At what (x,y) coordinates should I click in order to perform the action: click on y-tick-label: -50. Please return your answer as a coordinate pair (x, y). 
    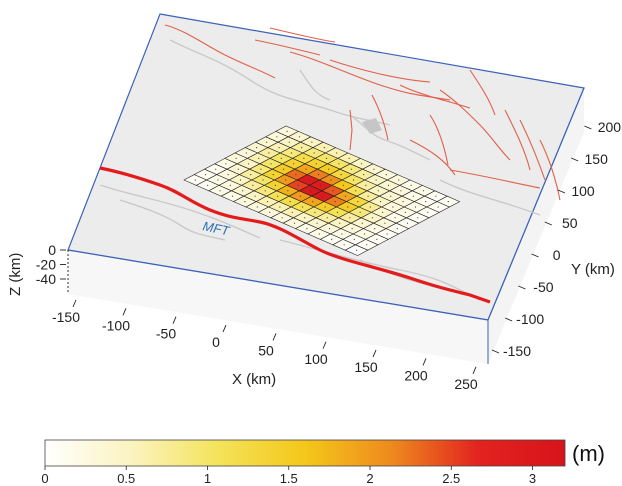
    Looking at the image, I should click on (543, 287).